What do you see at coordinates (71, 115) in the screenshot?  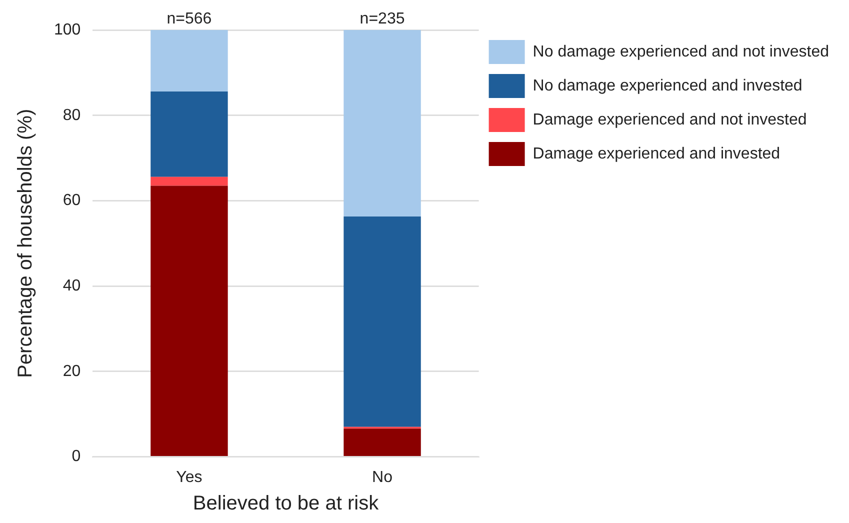 I see `y-tick-label: 80` at bounding box center [71, 115].